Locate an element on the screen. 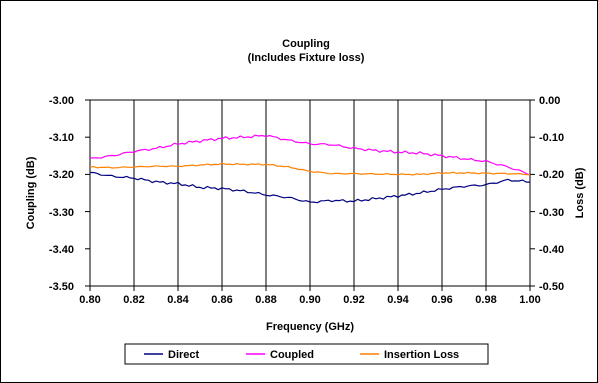 The width and height of the screenshot is (598, 383). series-lines is located at coordinates (310, 169).